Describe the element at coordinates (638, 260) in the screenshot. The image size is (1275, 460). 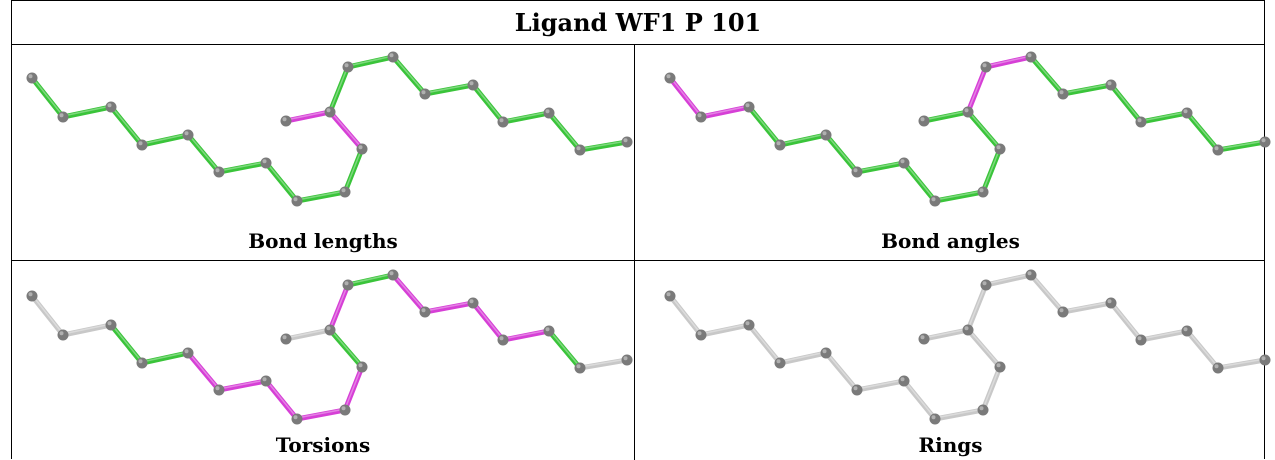
I see `divider-horizontal` at that location.